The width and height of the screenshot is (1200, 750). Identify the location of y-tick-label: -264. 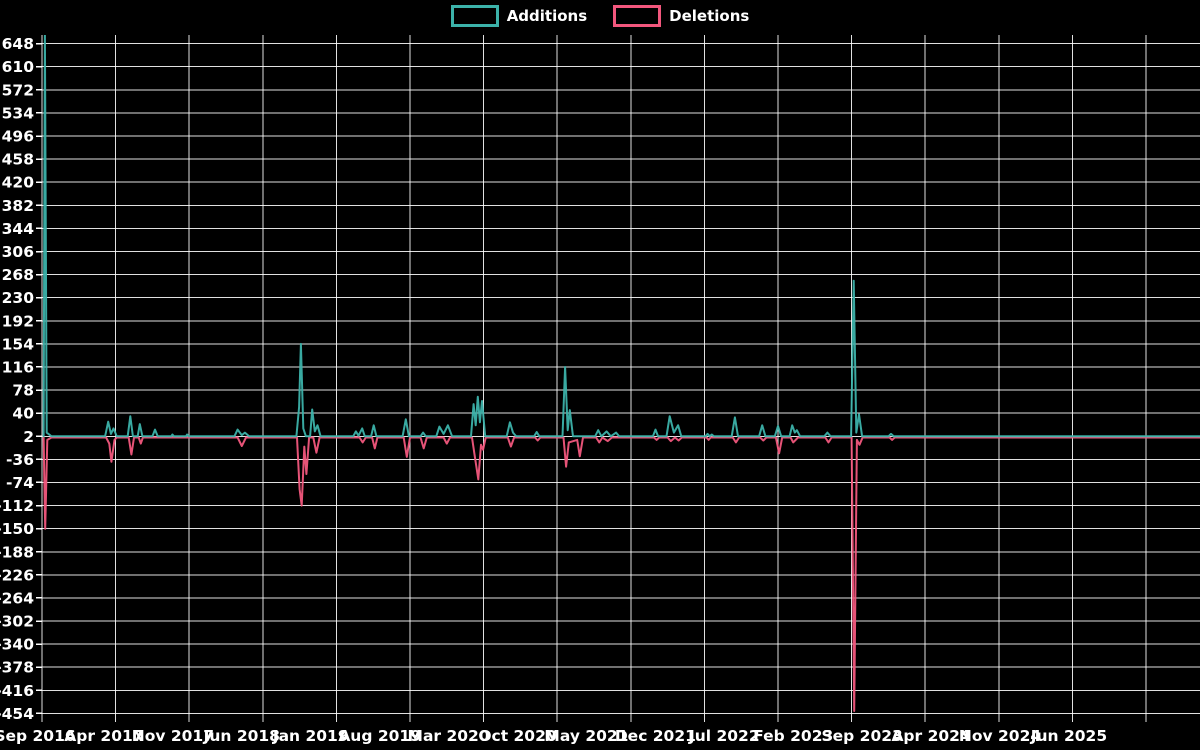
(17, 598).